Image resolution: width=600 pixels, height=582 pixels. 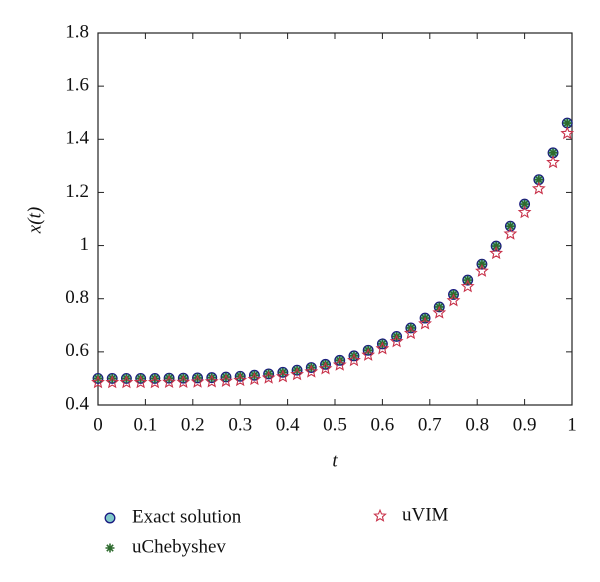 What do you see at coordinates (525, 424) in the screenshot?
I see `x-tick-label: 0.9` at bounding box center [525, 424].